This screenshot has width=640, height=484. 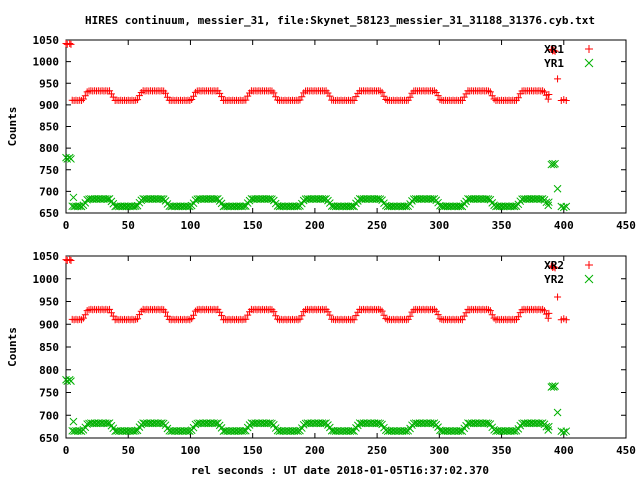 I want to click on series-YR1, so click(x=316, y=182).